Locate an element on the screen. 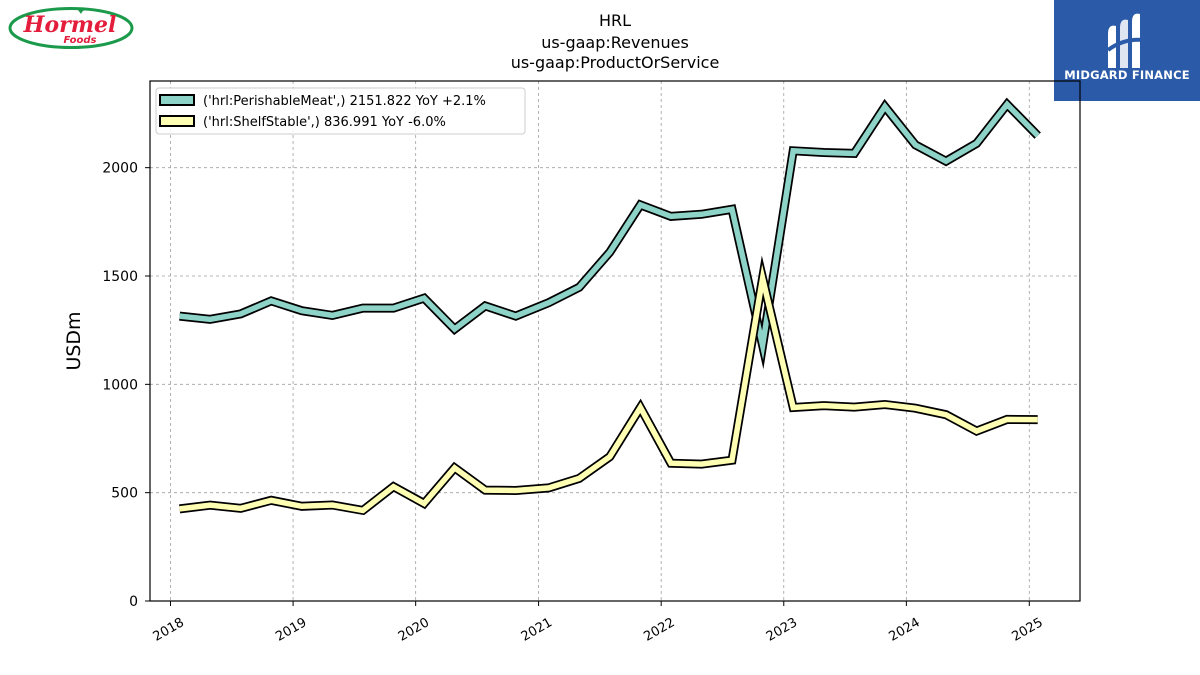  x-tick-label: 2019 is located at coordinates (291, 630).